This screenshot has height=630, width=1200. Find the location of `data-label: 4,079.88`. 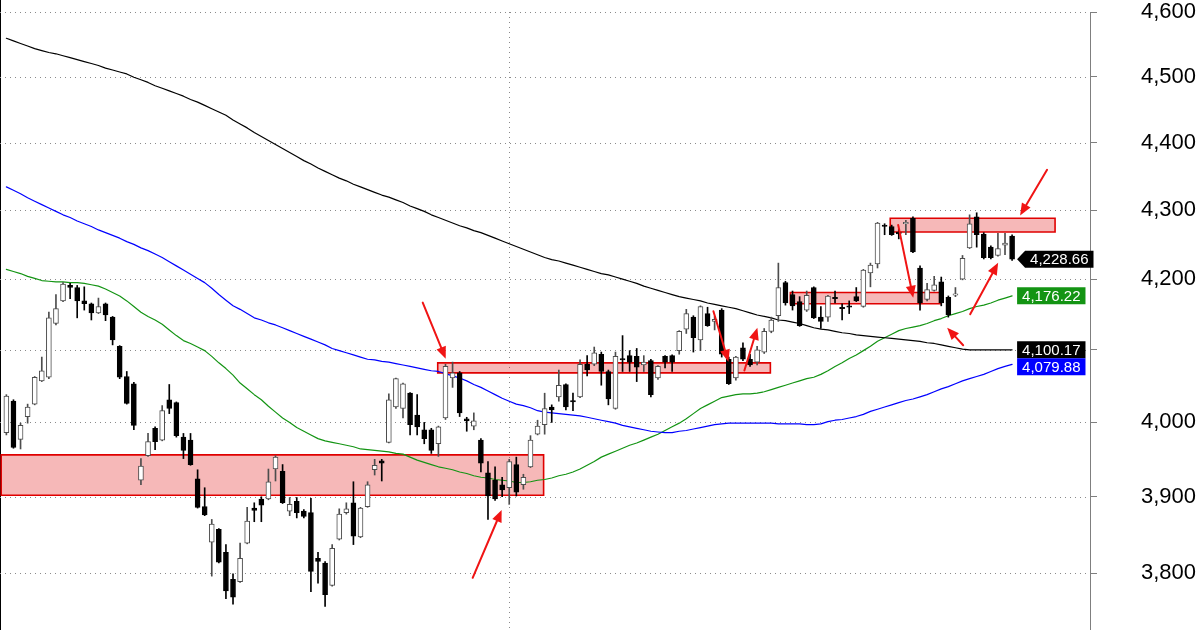

data-label: 4,079.88 is located at coordinates (1051, 366).